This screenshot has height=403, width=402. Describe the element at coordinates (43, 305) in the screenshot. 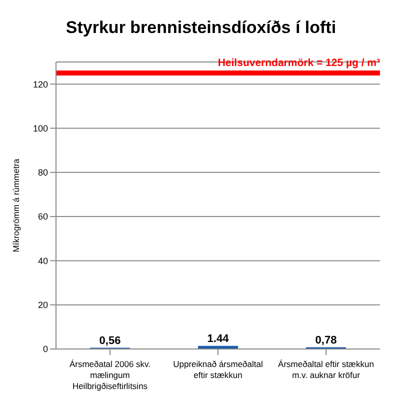

I see `y-tick-label: 20` at that location.